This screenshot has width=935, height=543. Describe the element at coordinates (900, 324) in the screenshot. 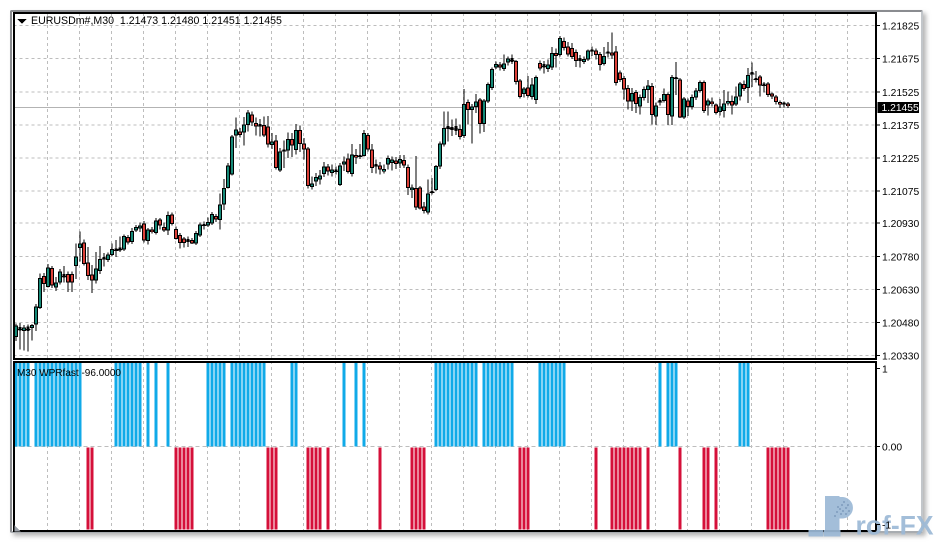

I see `svg-text: 1.20480` at that location.